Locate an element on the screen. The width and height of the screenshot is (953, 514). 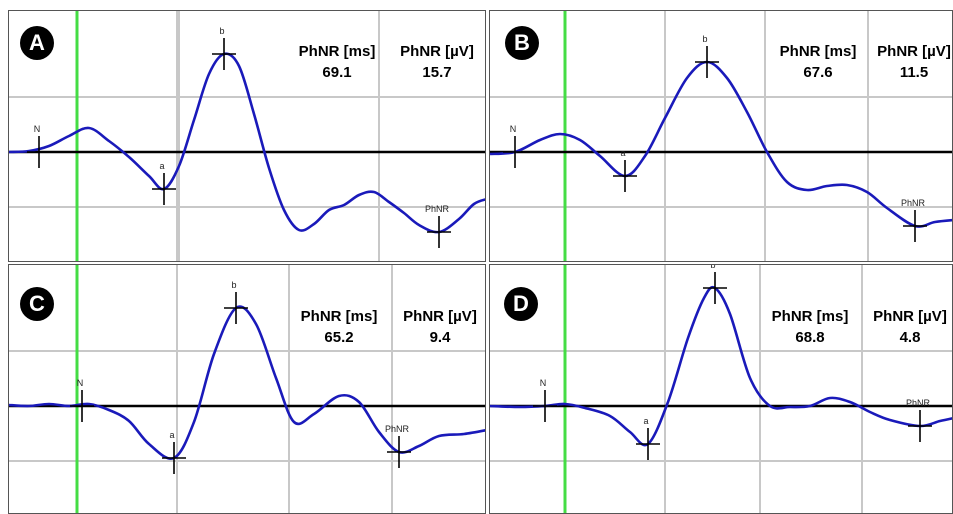
phnr-amplitude-value: 4.8 is located at coordinates (910, 337).